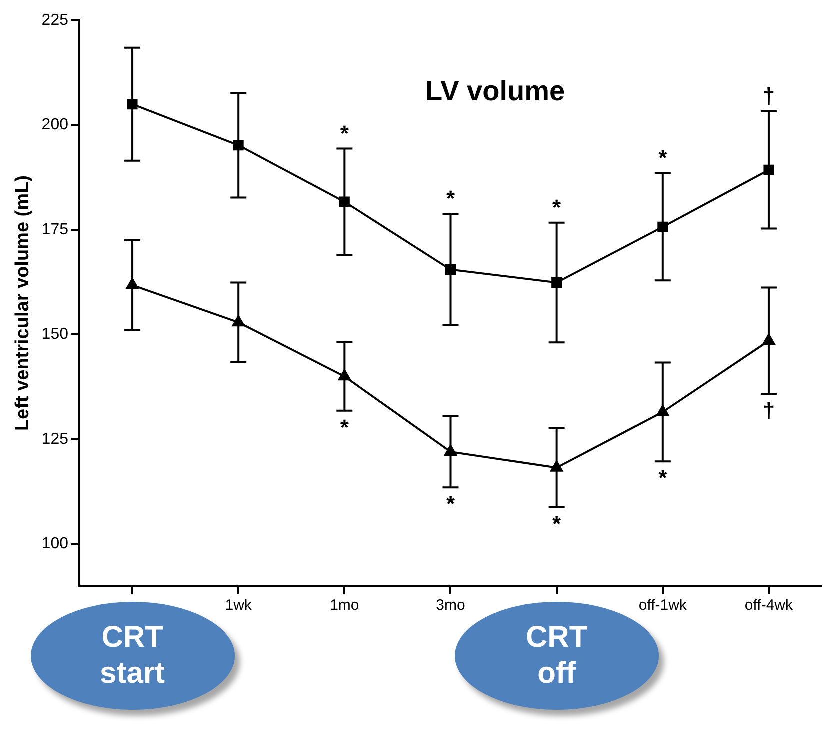  What do you see at coordinates (55, 439) in the screenshot?
I see `y-tick-label: 125` at bounding box center [55, 439].